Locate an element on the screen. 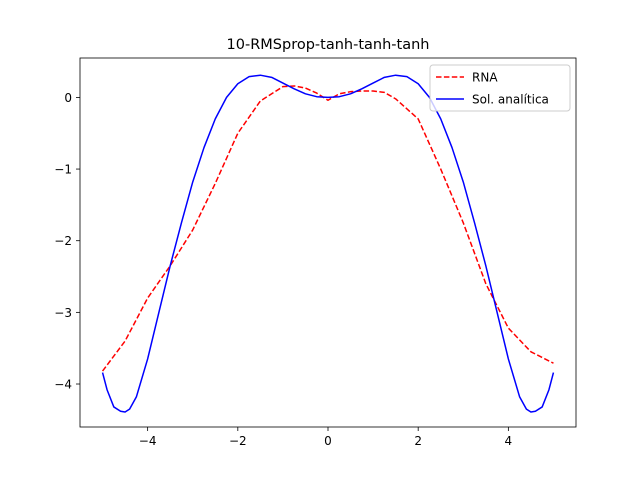 The image size is (640, 480). x-tick-label: −4 is located at coordinates (148, 441).